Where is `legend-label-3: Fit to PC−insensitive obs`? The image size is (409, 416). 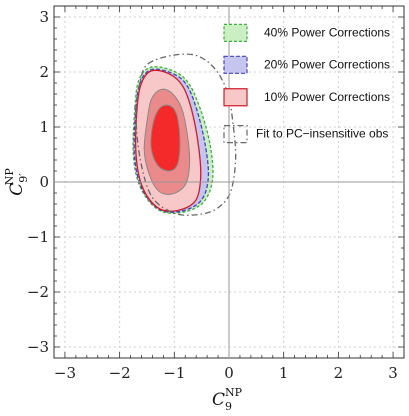
legend-label-3: Fit to PC−insensitive obs is located at coordinates (322, 134).